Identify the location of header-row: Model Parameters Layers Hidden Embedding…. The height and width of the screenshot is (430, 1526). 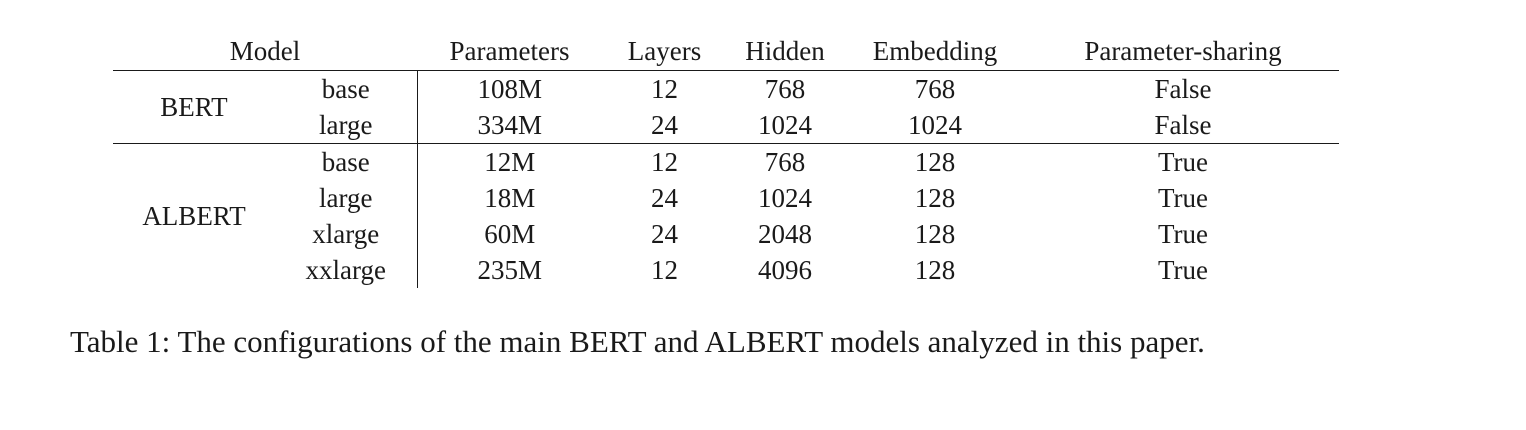
(726, 51).